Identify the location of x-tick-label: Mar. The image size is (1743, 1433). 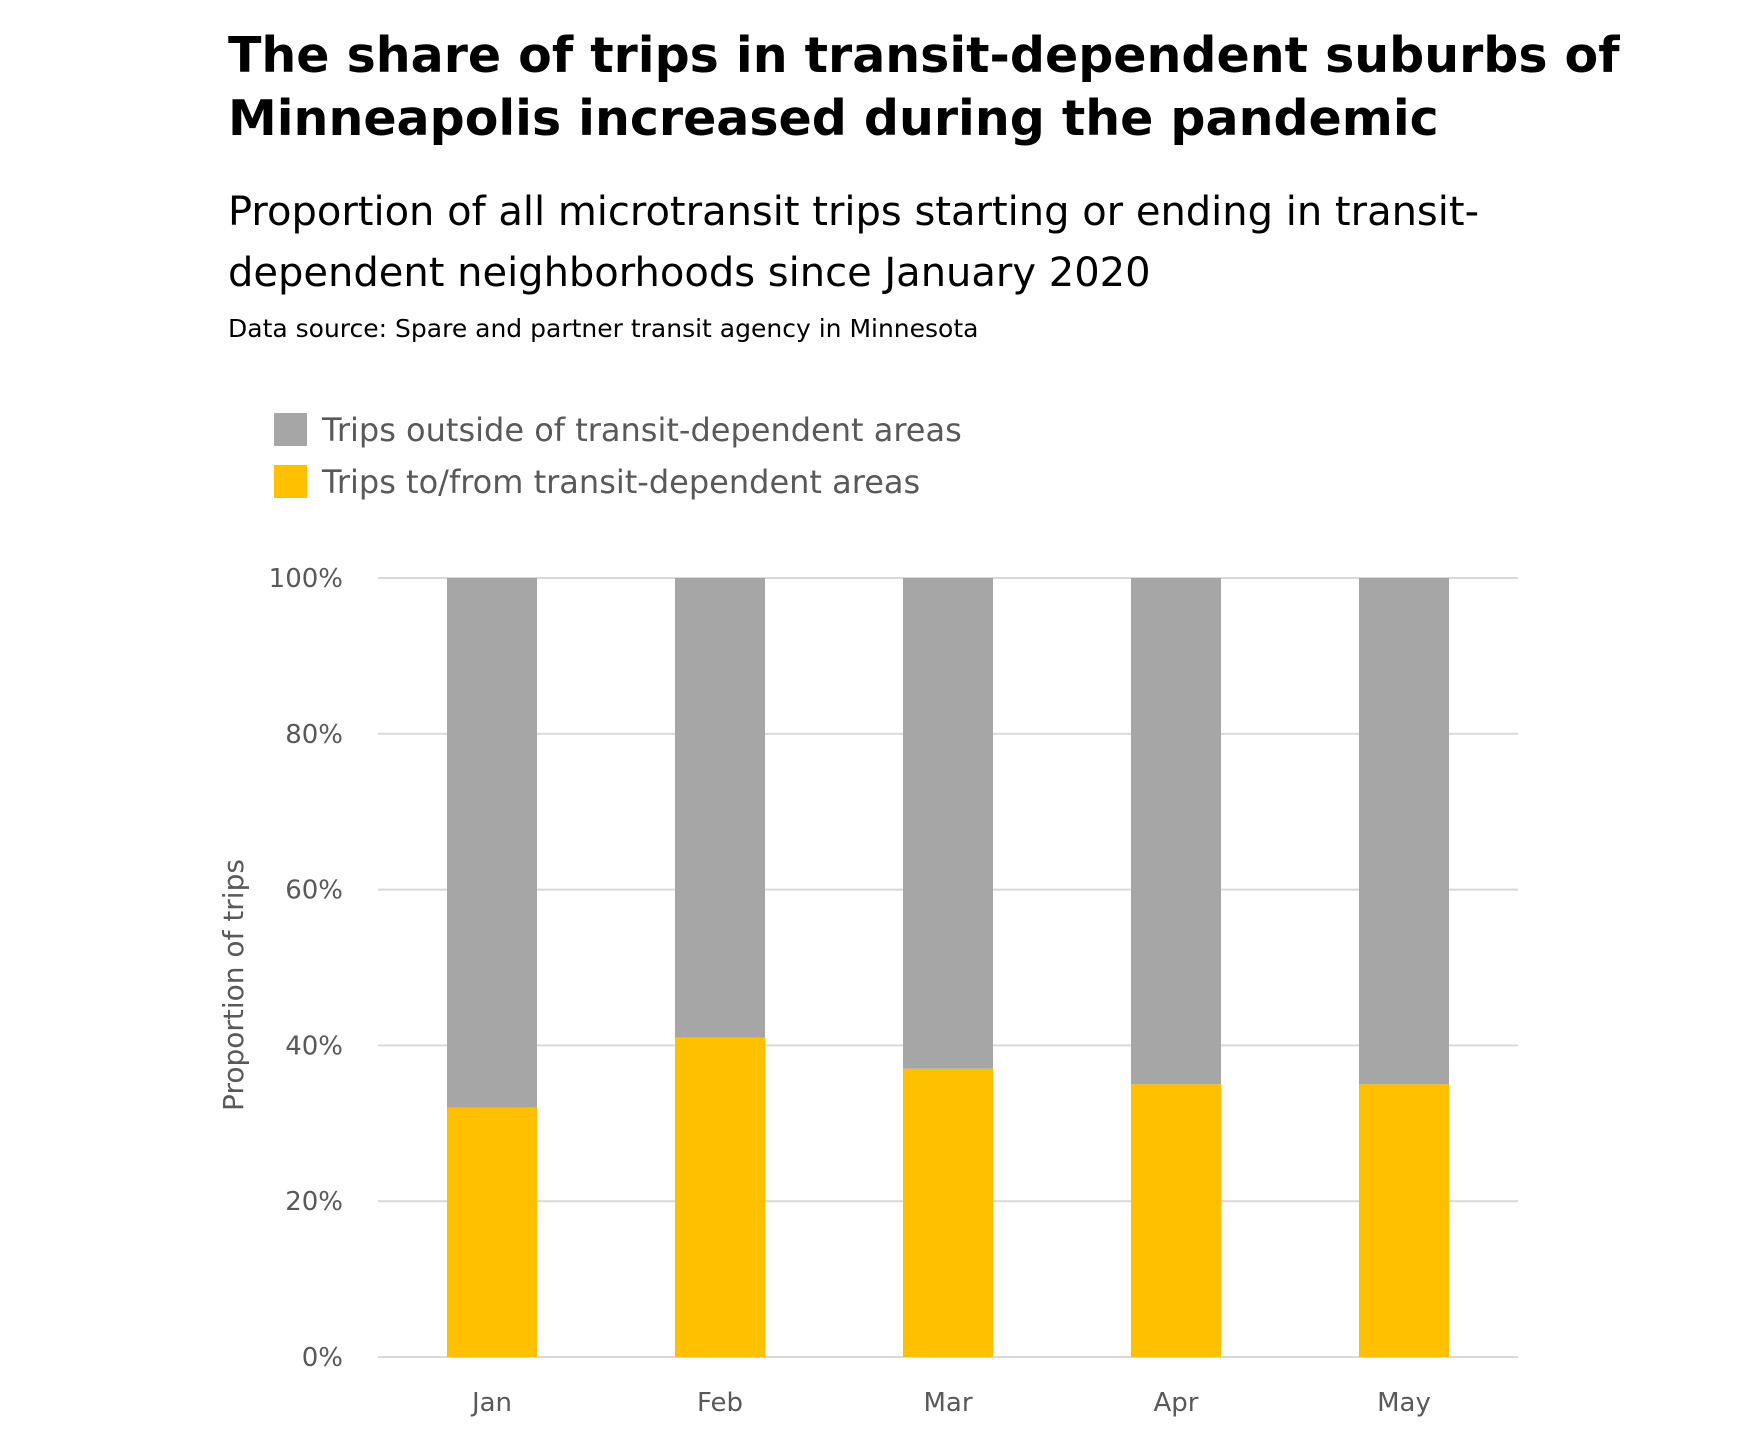
(947, 1403).